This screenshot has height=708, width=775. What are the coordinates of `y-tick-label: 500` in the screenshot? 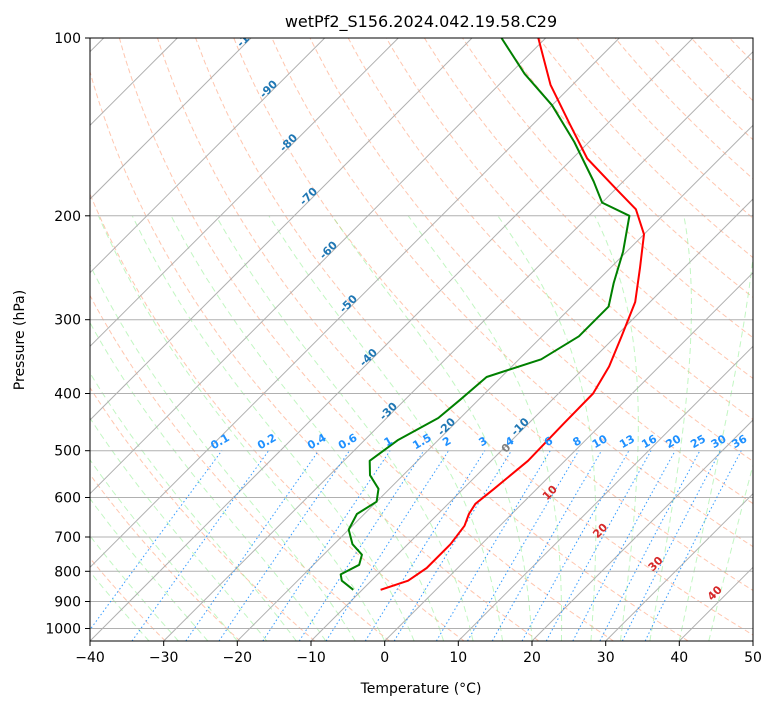 It's located at (67, 452).